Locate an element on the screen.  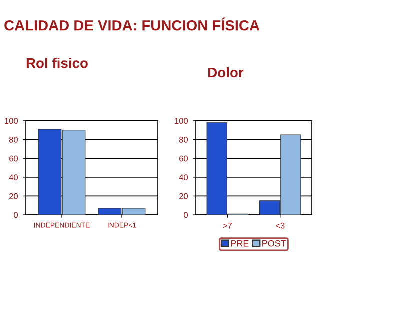
x-tick-label: <3 is located at coordinates (280, 225).